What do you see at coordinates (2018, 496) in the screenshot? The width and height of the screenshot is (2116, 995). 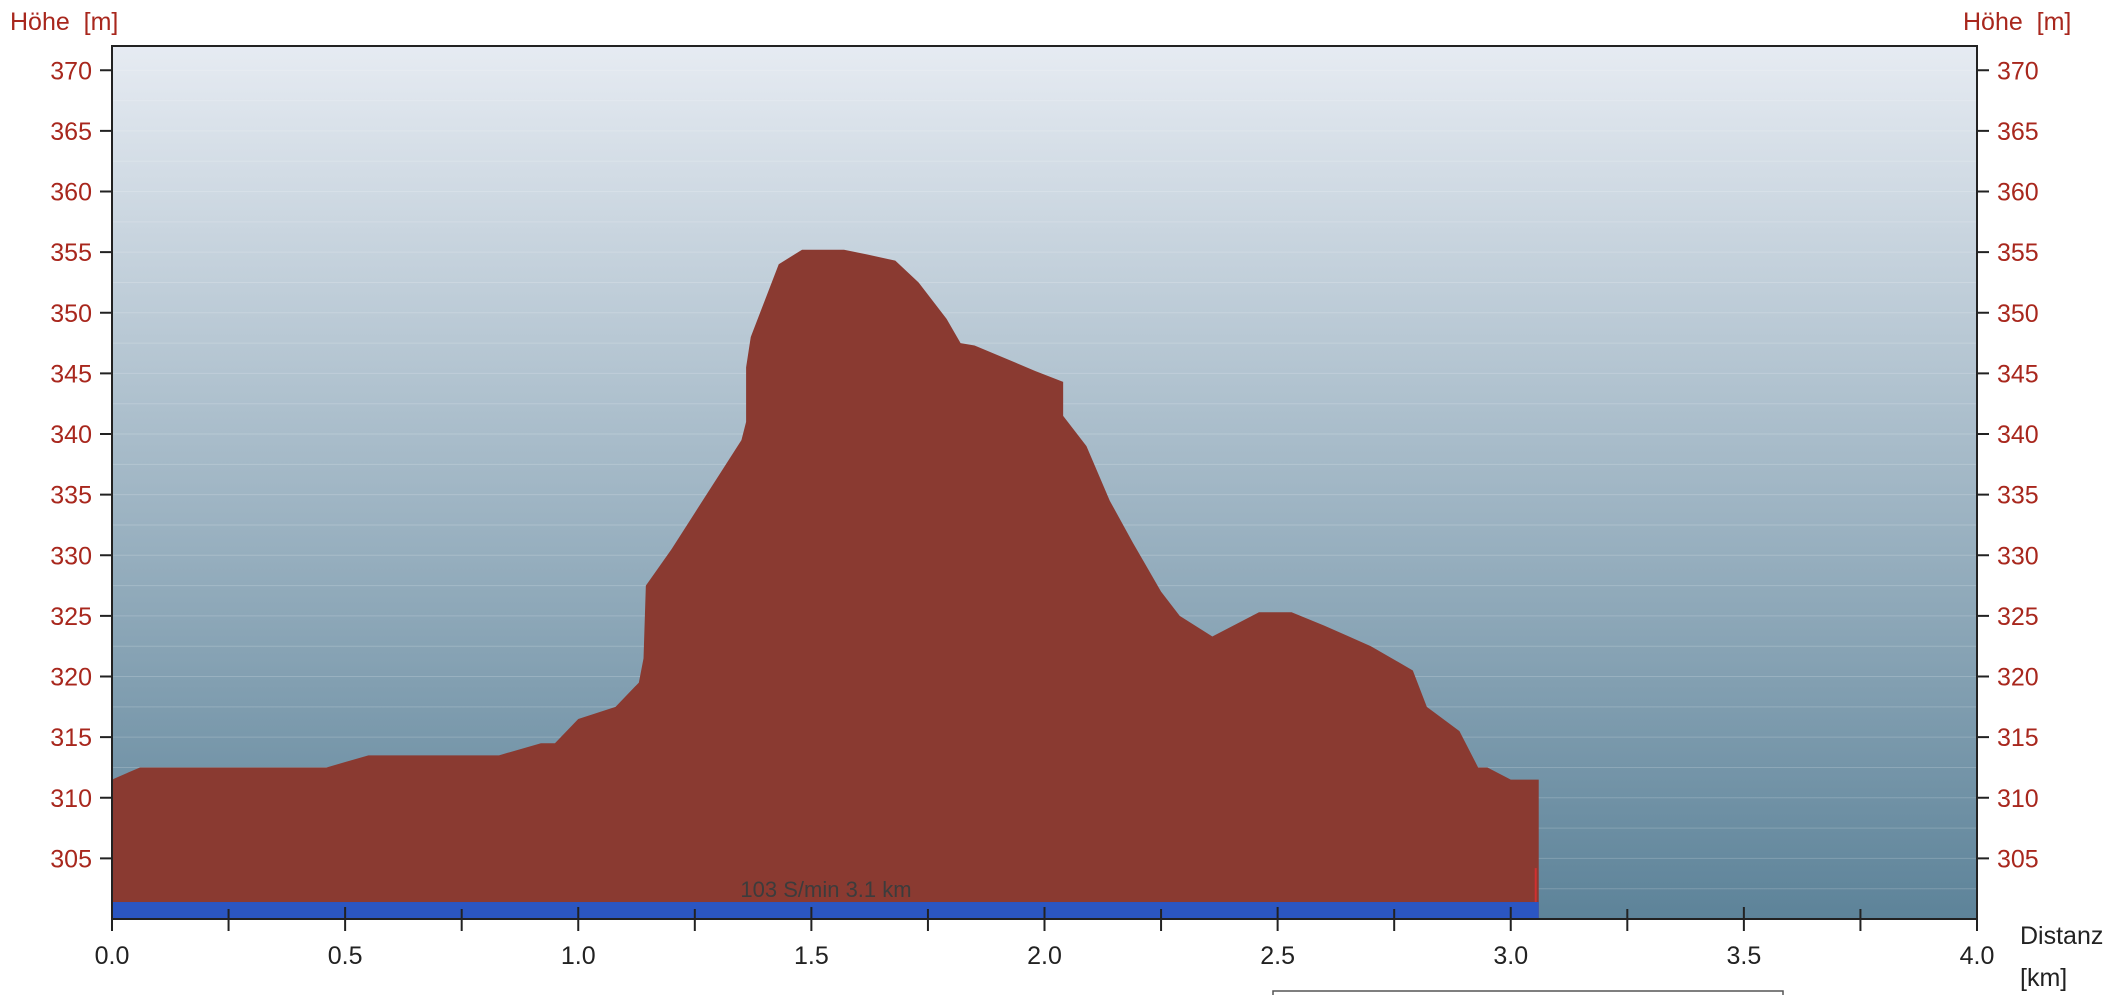 I see `y-tick-label-right: 335` at bounding box center [2018, 496].